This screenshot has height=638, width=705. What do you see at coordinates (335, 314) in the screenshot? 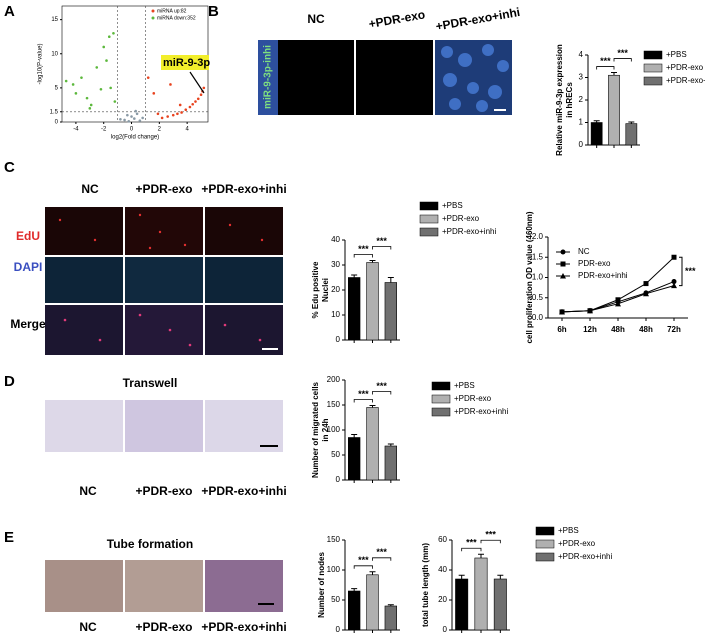
I see `y-tick-label: 10` at bounding box center [335, 314].